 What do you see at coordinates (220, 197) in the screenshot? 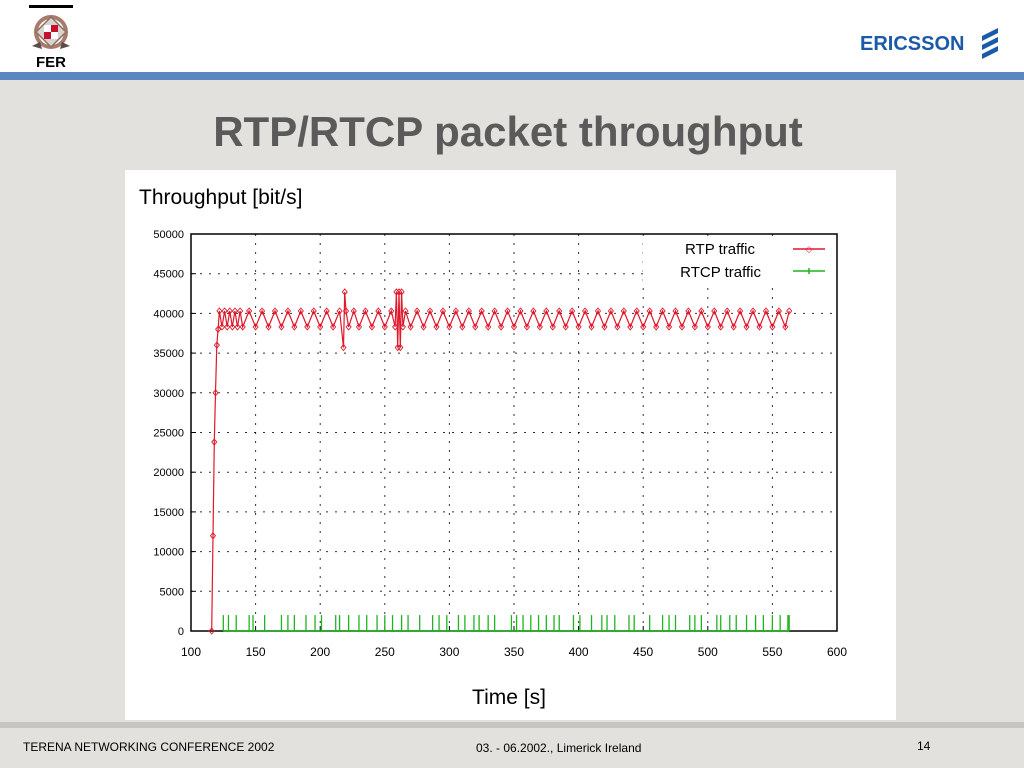
I see `chart-title: Throughput [bit/s]` at bounding box center [220, 197].